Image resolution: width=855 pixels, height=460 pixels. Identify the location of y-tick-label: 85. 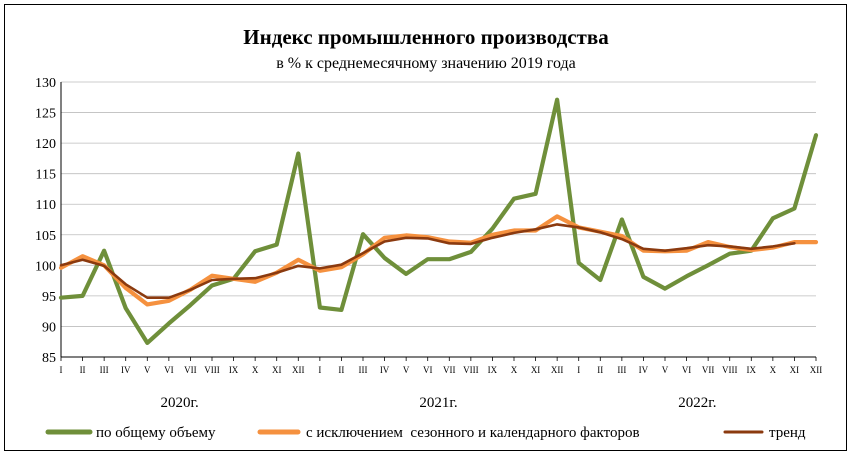
(49, 358).